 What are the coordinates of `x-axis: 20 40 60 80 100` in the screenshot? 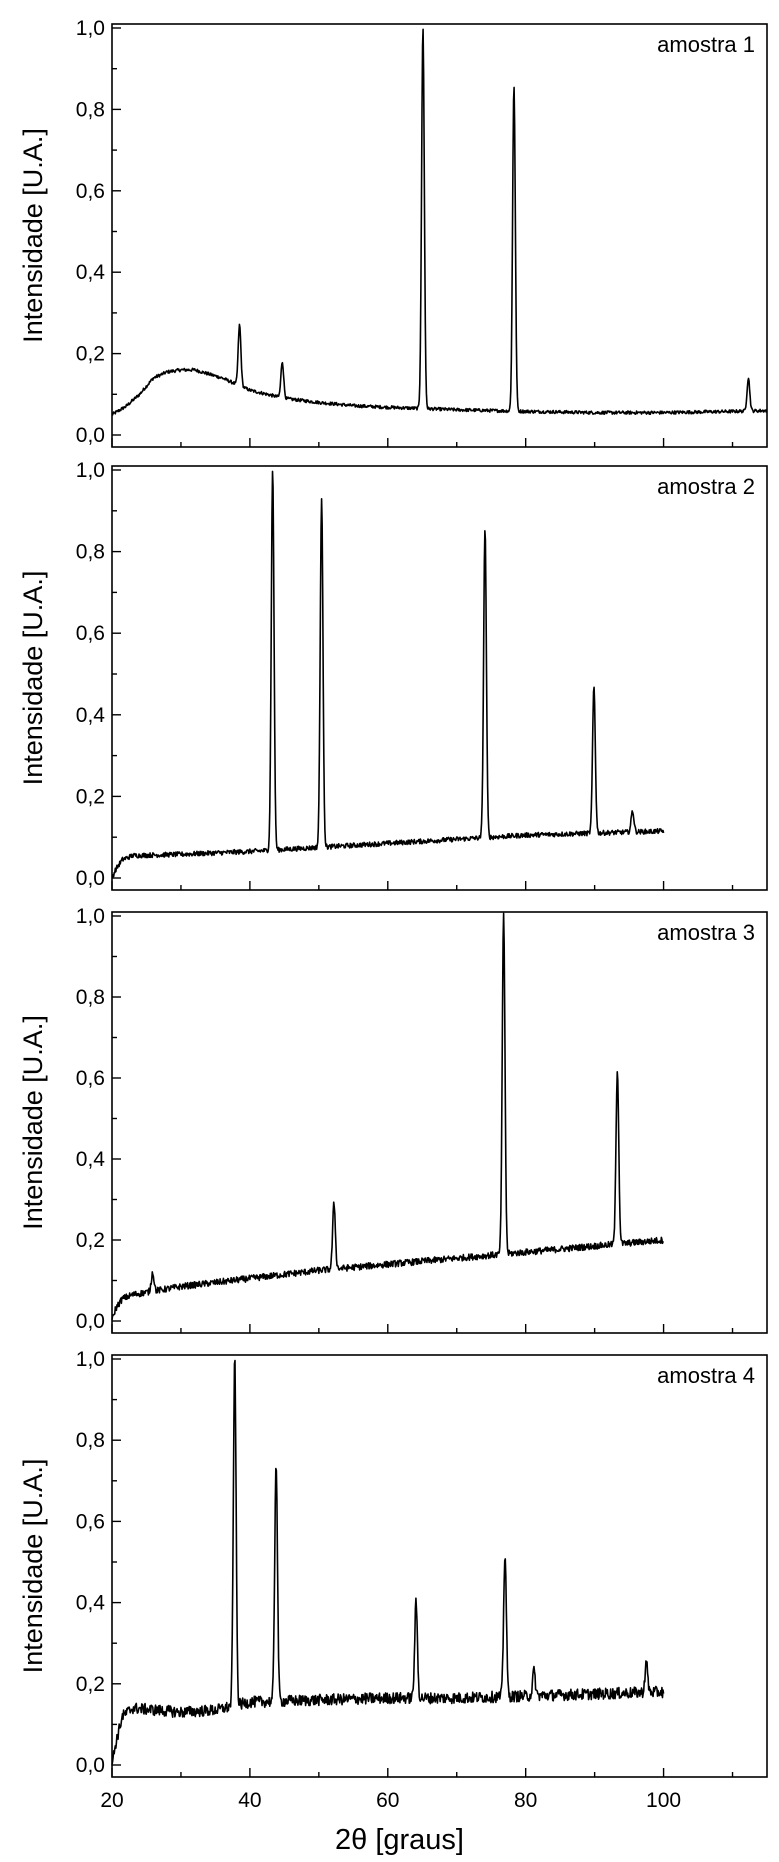 It's located at (390, 1800).